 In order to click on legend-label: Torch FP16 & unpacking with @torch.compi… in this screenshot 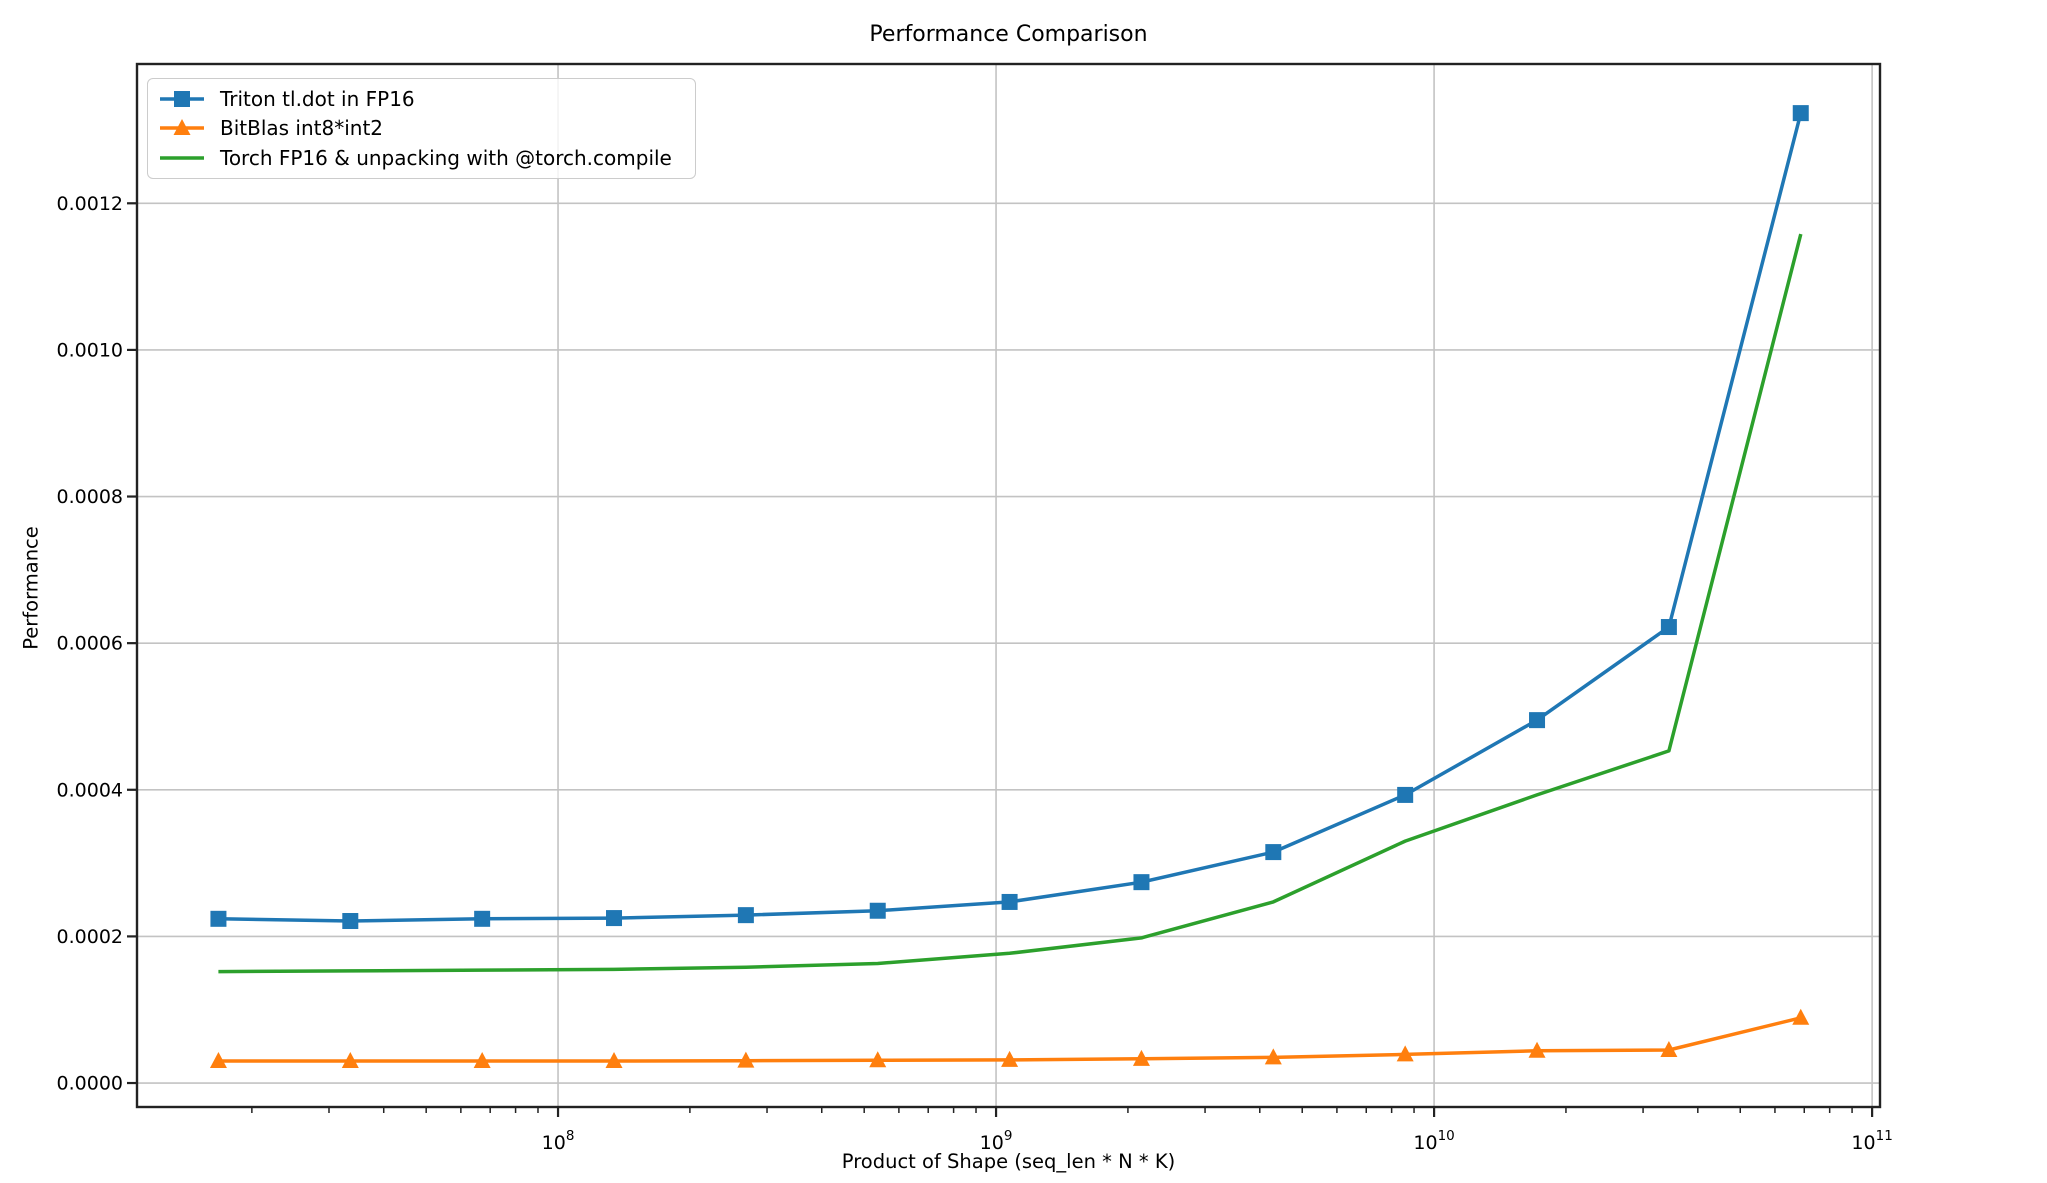, I will do `click(446, 158)`.